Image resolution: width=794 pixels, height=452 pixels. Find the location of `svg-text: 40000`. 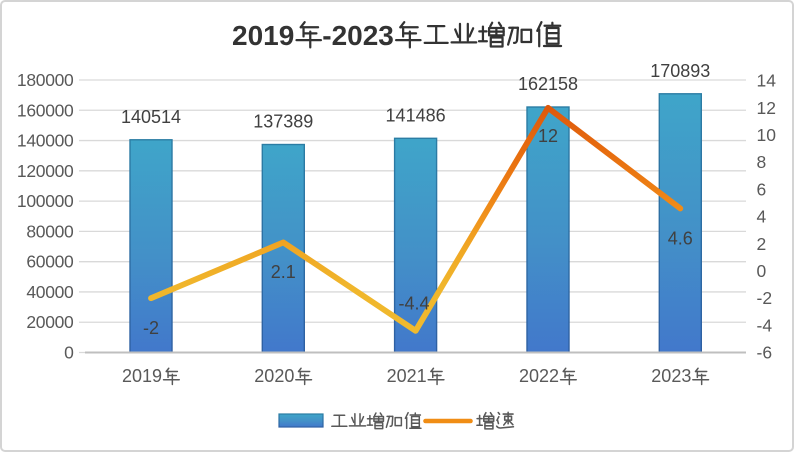

svg-text: 40000 is located at coordinates (50, 292).